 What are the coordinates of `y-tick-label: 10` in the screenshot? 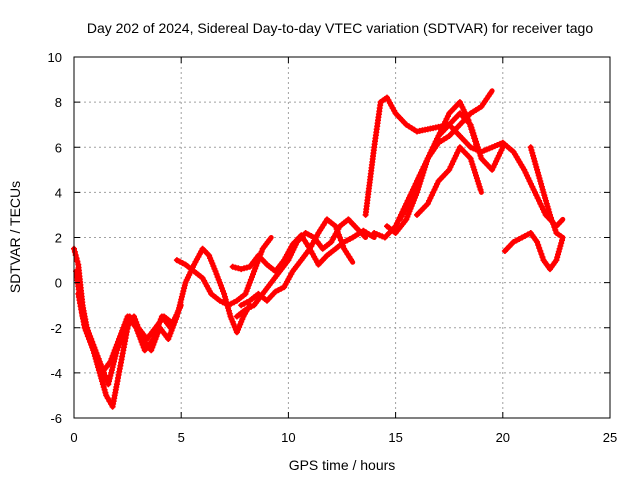 It's located at (55, 57).